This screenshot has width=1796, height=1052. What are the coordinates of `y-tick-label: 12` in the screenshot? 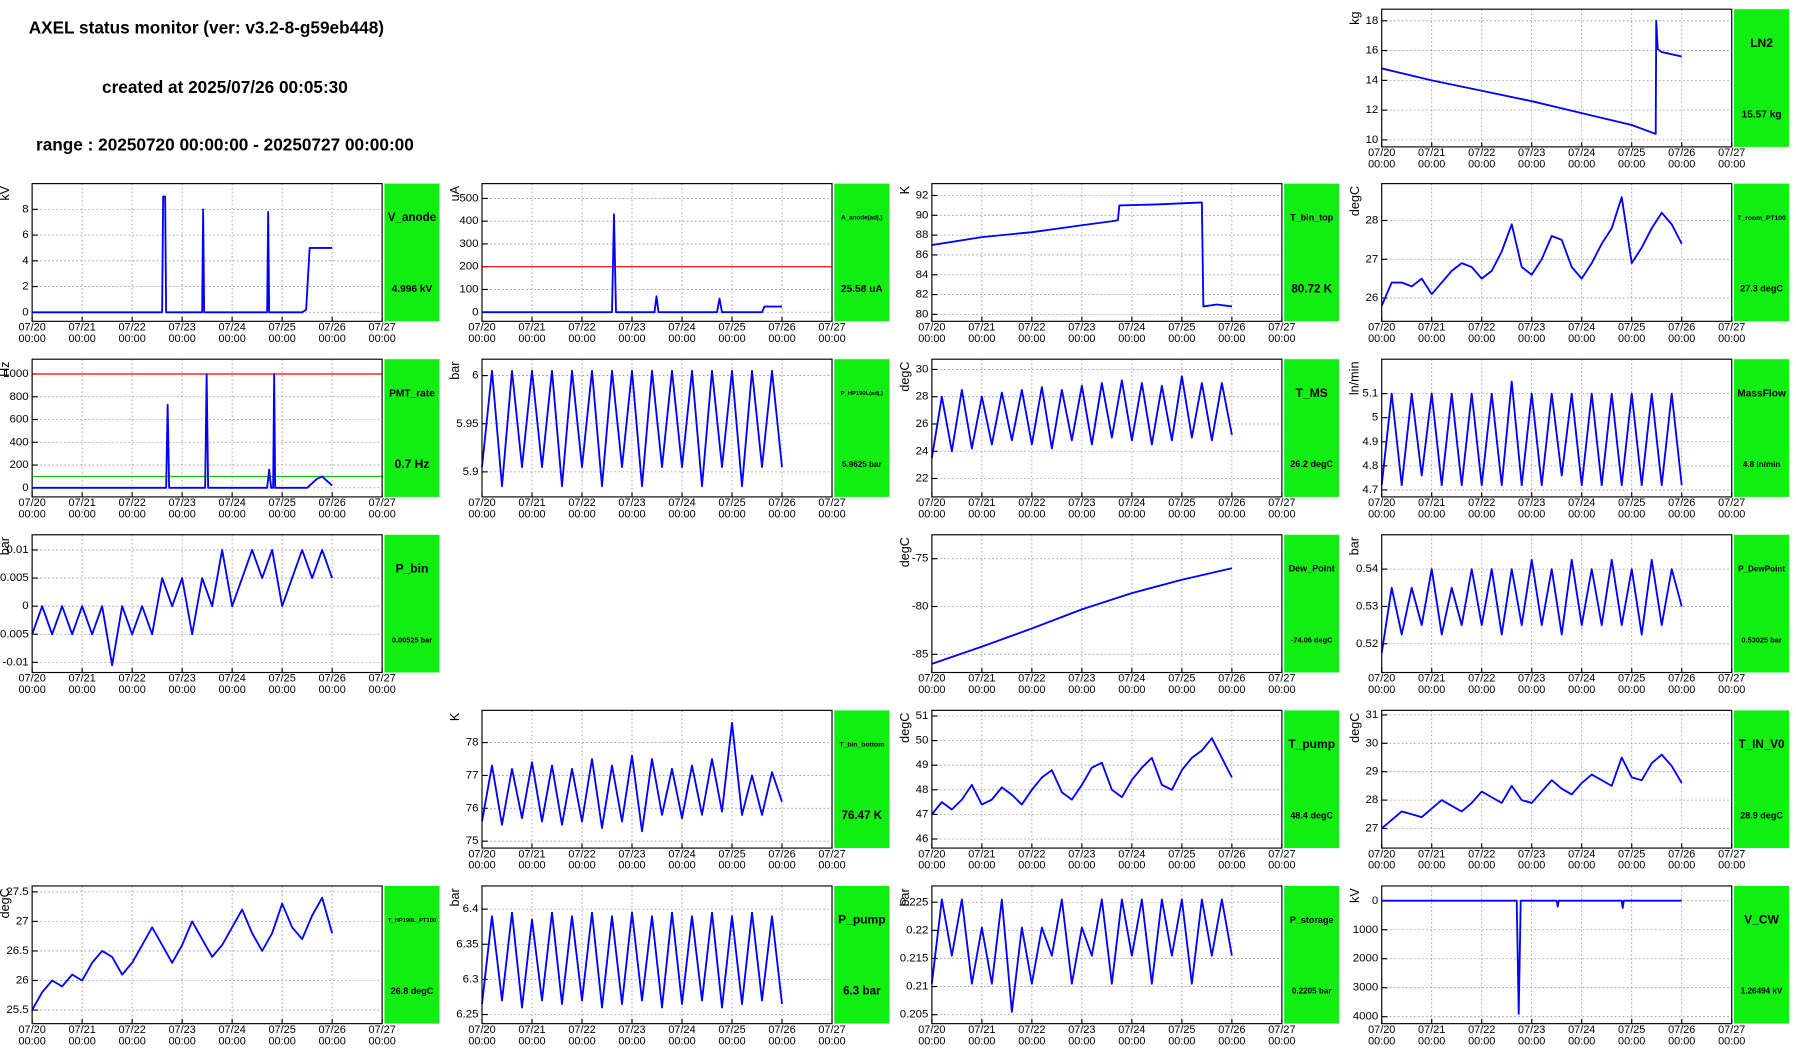 It's located at (1372, 110).